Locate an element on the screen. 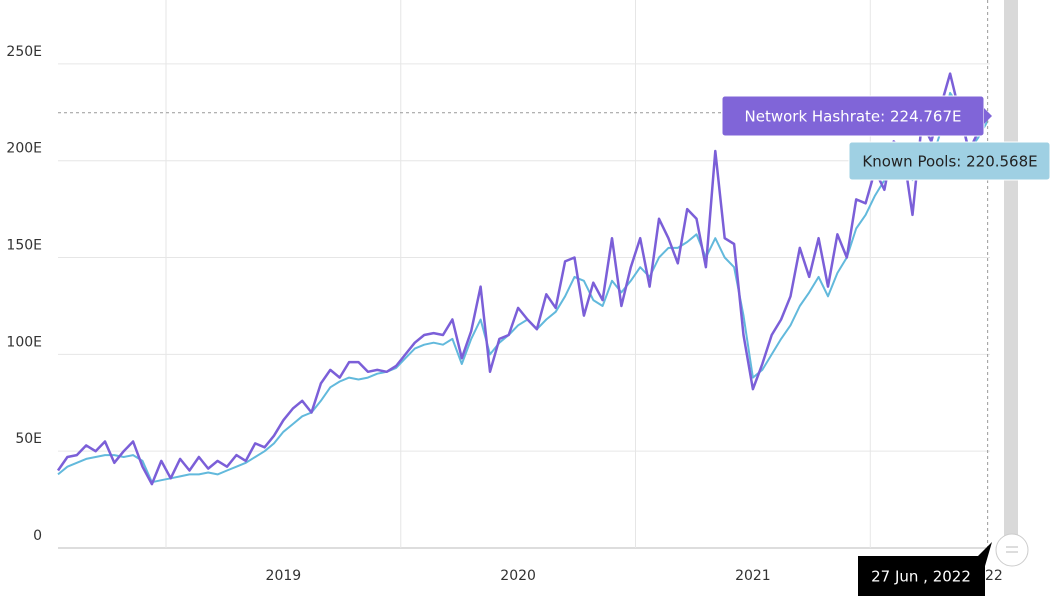  tooltip-box is located at coordinates (949, 161).